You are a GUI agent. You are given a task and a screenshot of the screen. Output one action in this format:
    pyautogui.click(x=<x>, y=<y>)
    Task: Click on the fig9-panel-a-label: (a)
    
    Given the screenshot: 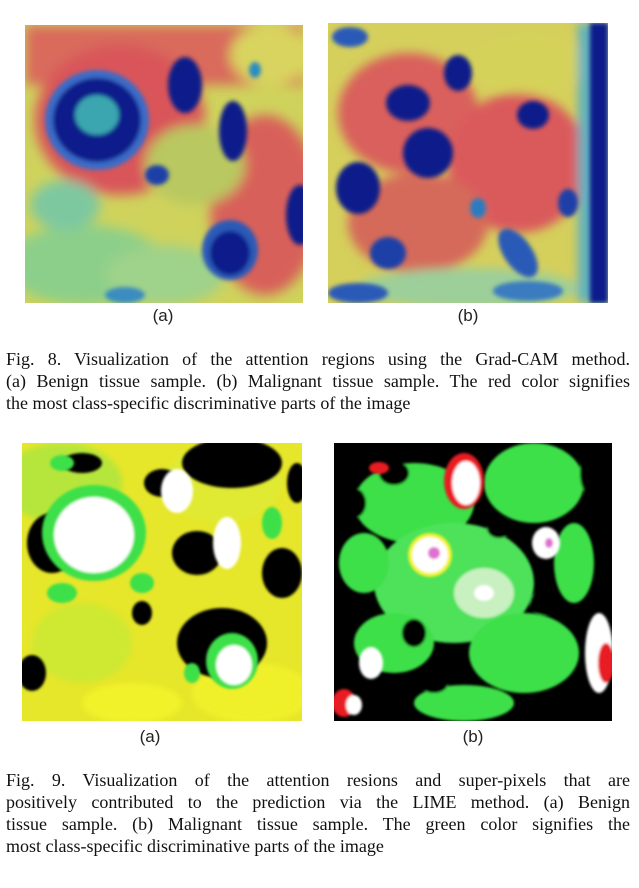 What is the action you would take?
    pyautogui.click(x=150, y=736)
    